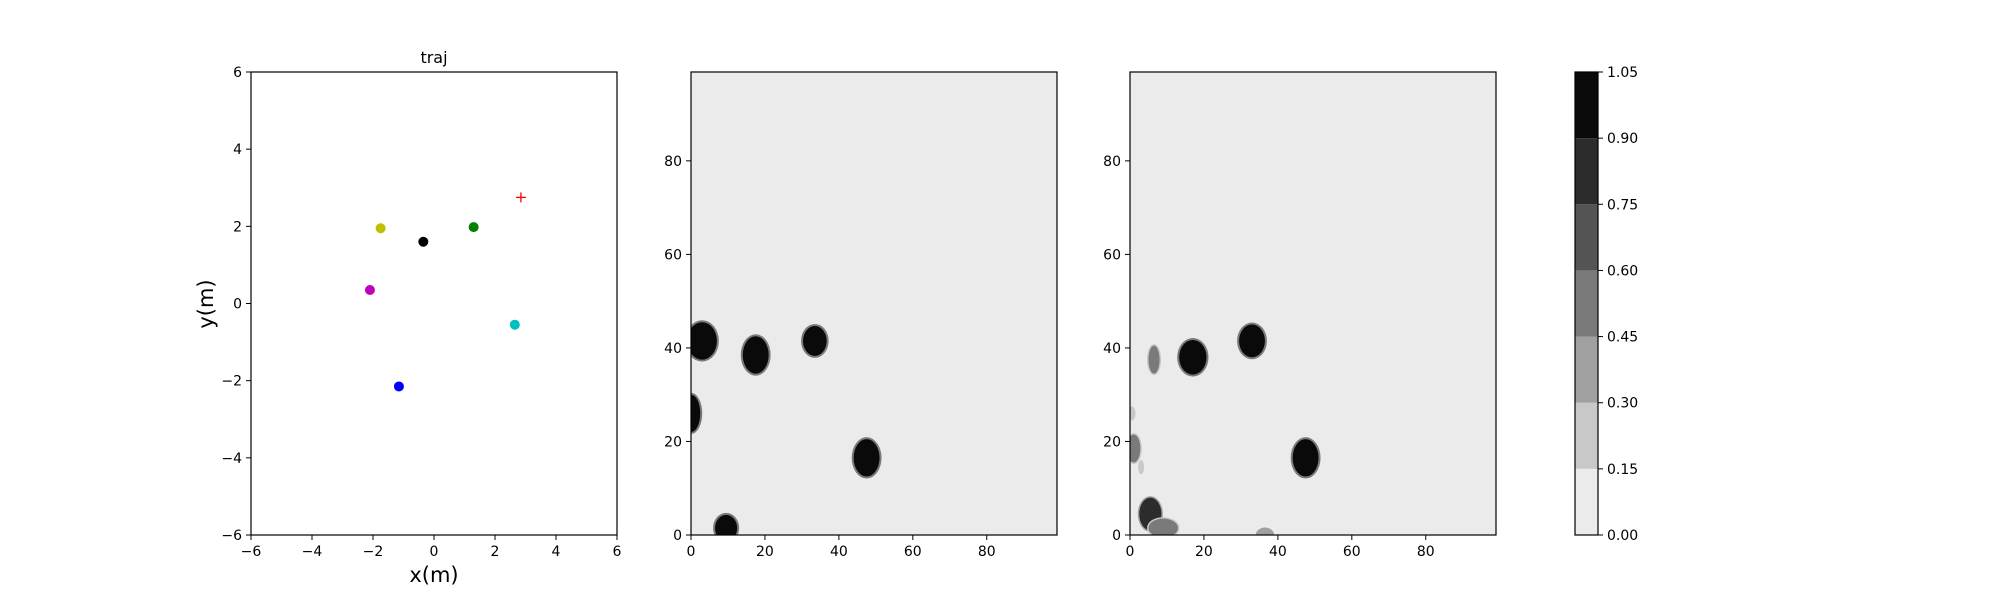 Image resolution: width=2000 pixels, height=600 pixels. What do you see at coordinates (1622, 470) in the screenshot?
I see `colorbar-tick-label: 0.15` at bounding box center [1622, 470].